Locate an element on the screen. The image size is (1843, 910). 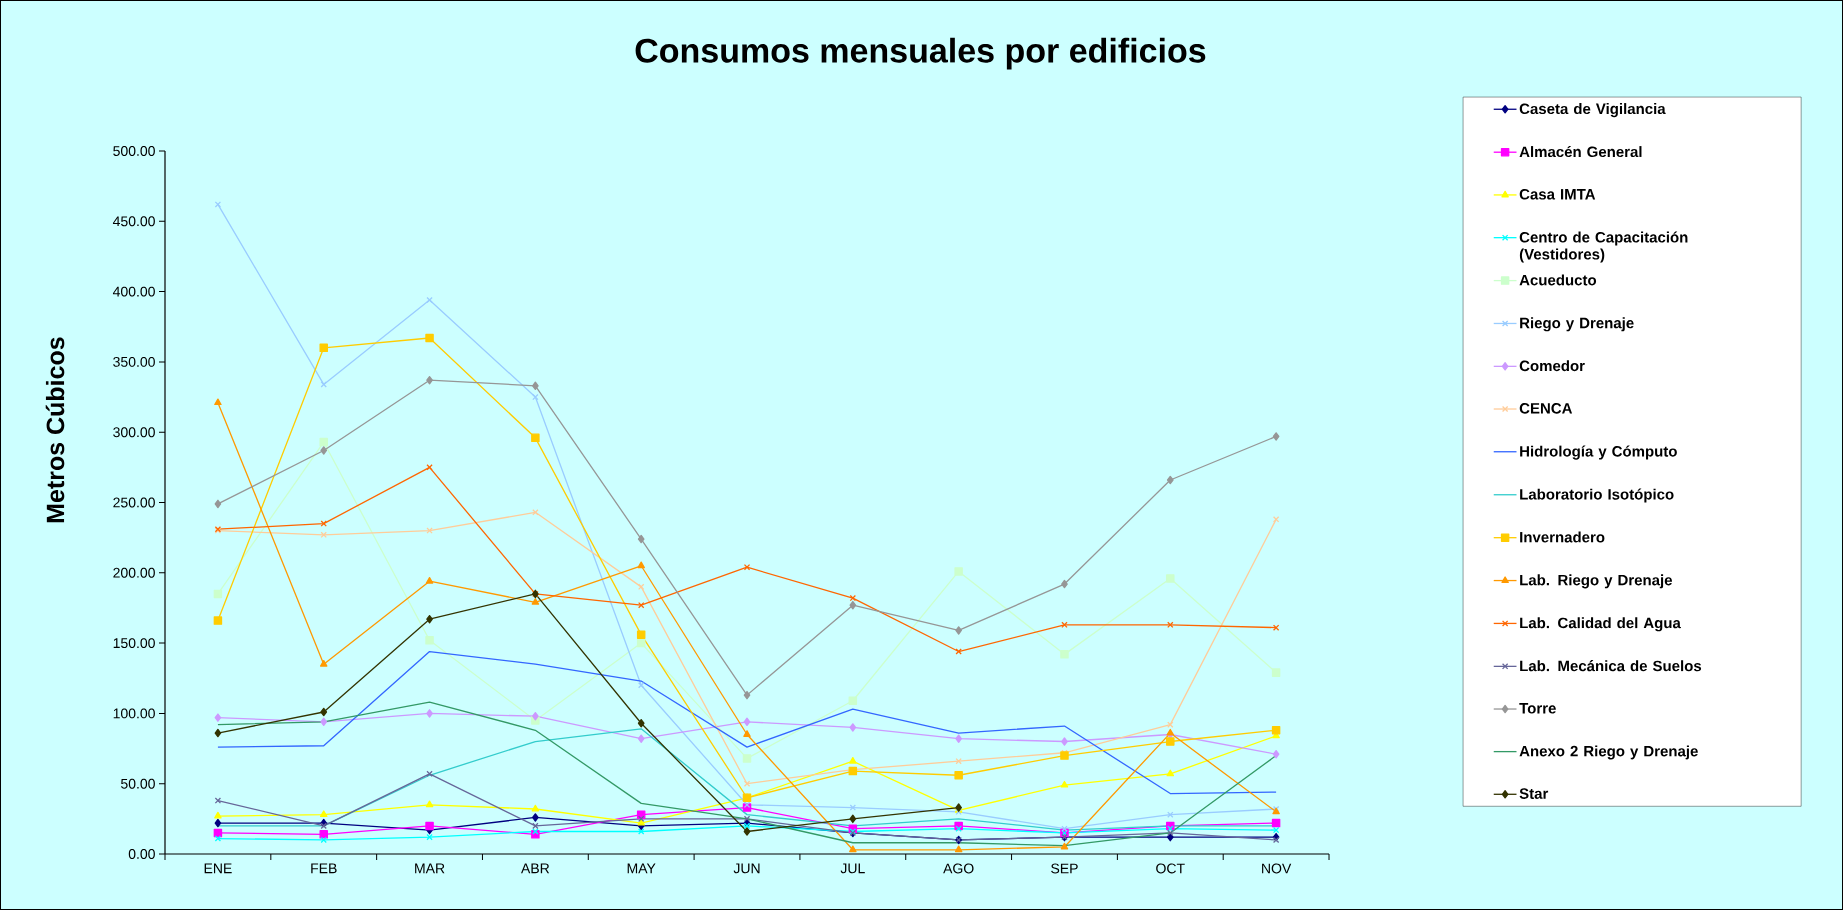
y-tick-label: 150.00 is located at coordinates (134, 643).